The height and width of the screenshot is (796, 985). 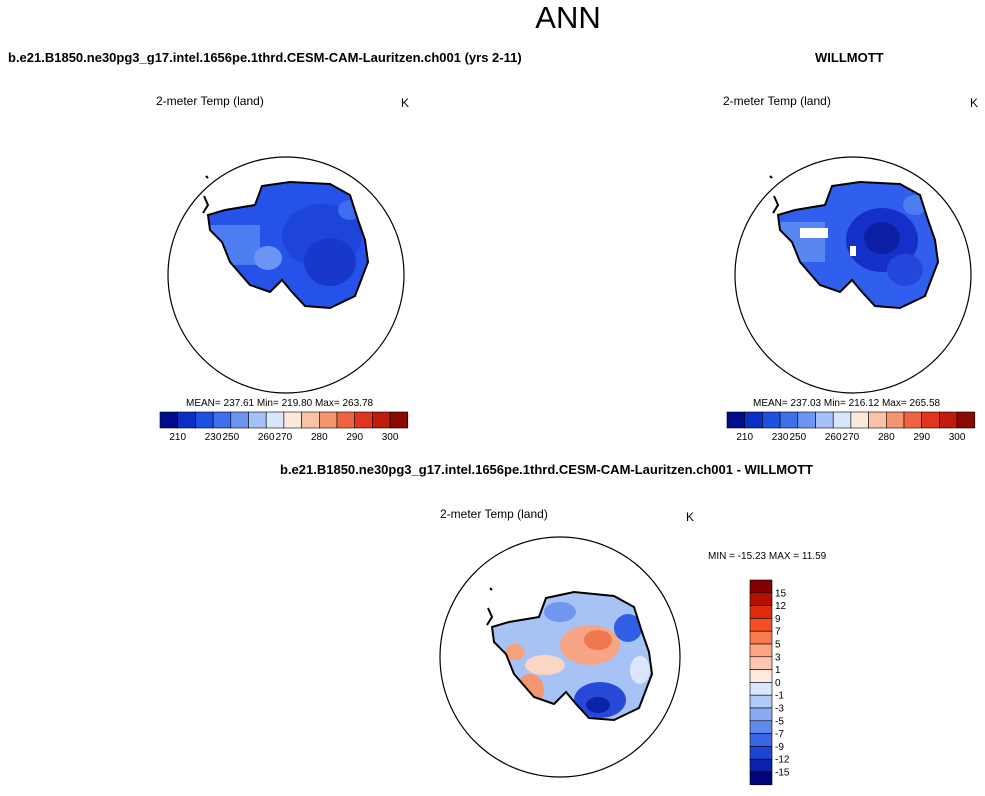 What do you see at coordinates (230, 437) in the screenshot?
I see `panel1-colorbar-tick-label: 250` at bounding box center [230, 437].